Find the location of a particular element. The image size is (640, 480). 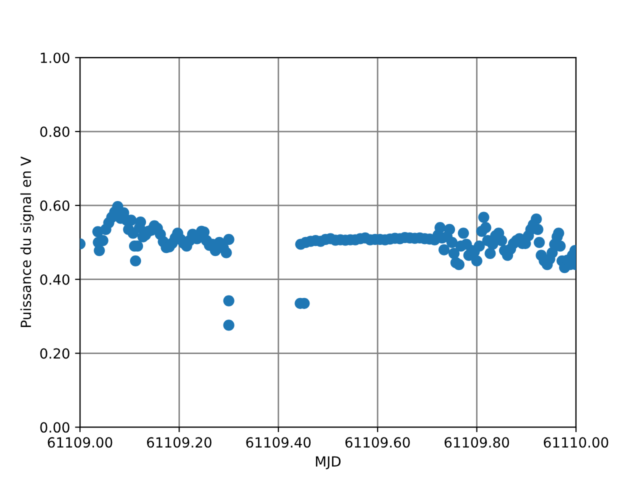

y-tick-label: 0.20 is located at coordinates (55, 353).